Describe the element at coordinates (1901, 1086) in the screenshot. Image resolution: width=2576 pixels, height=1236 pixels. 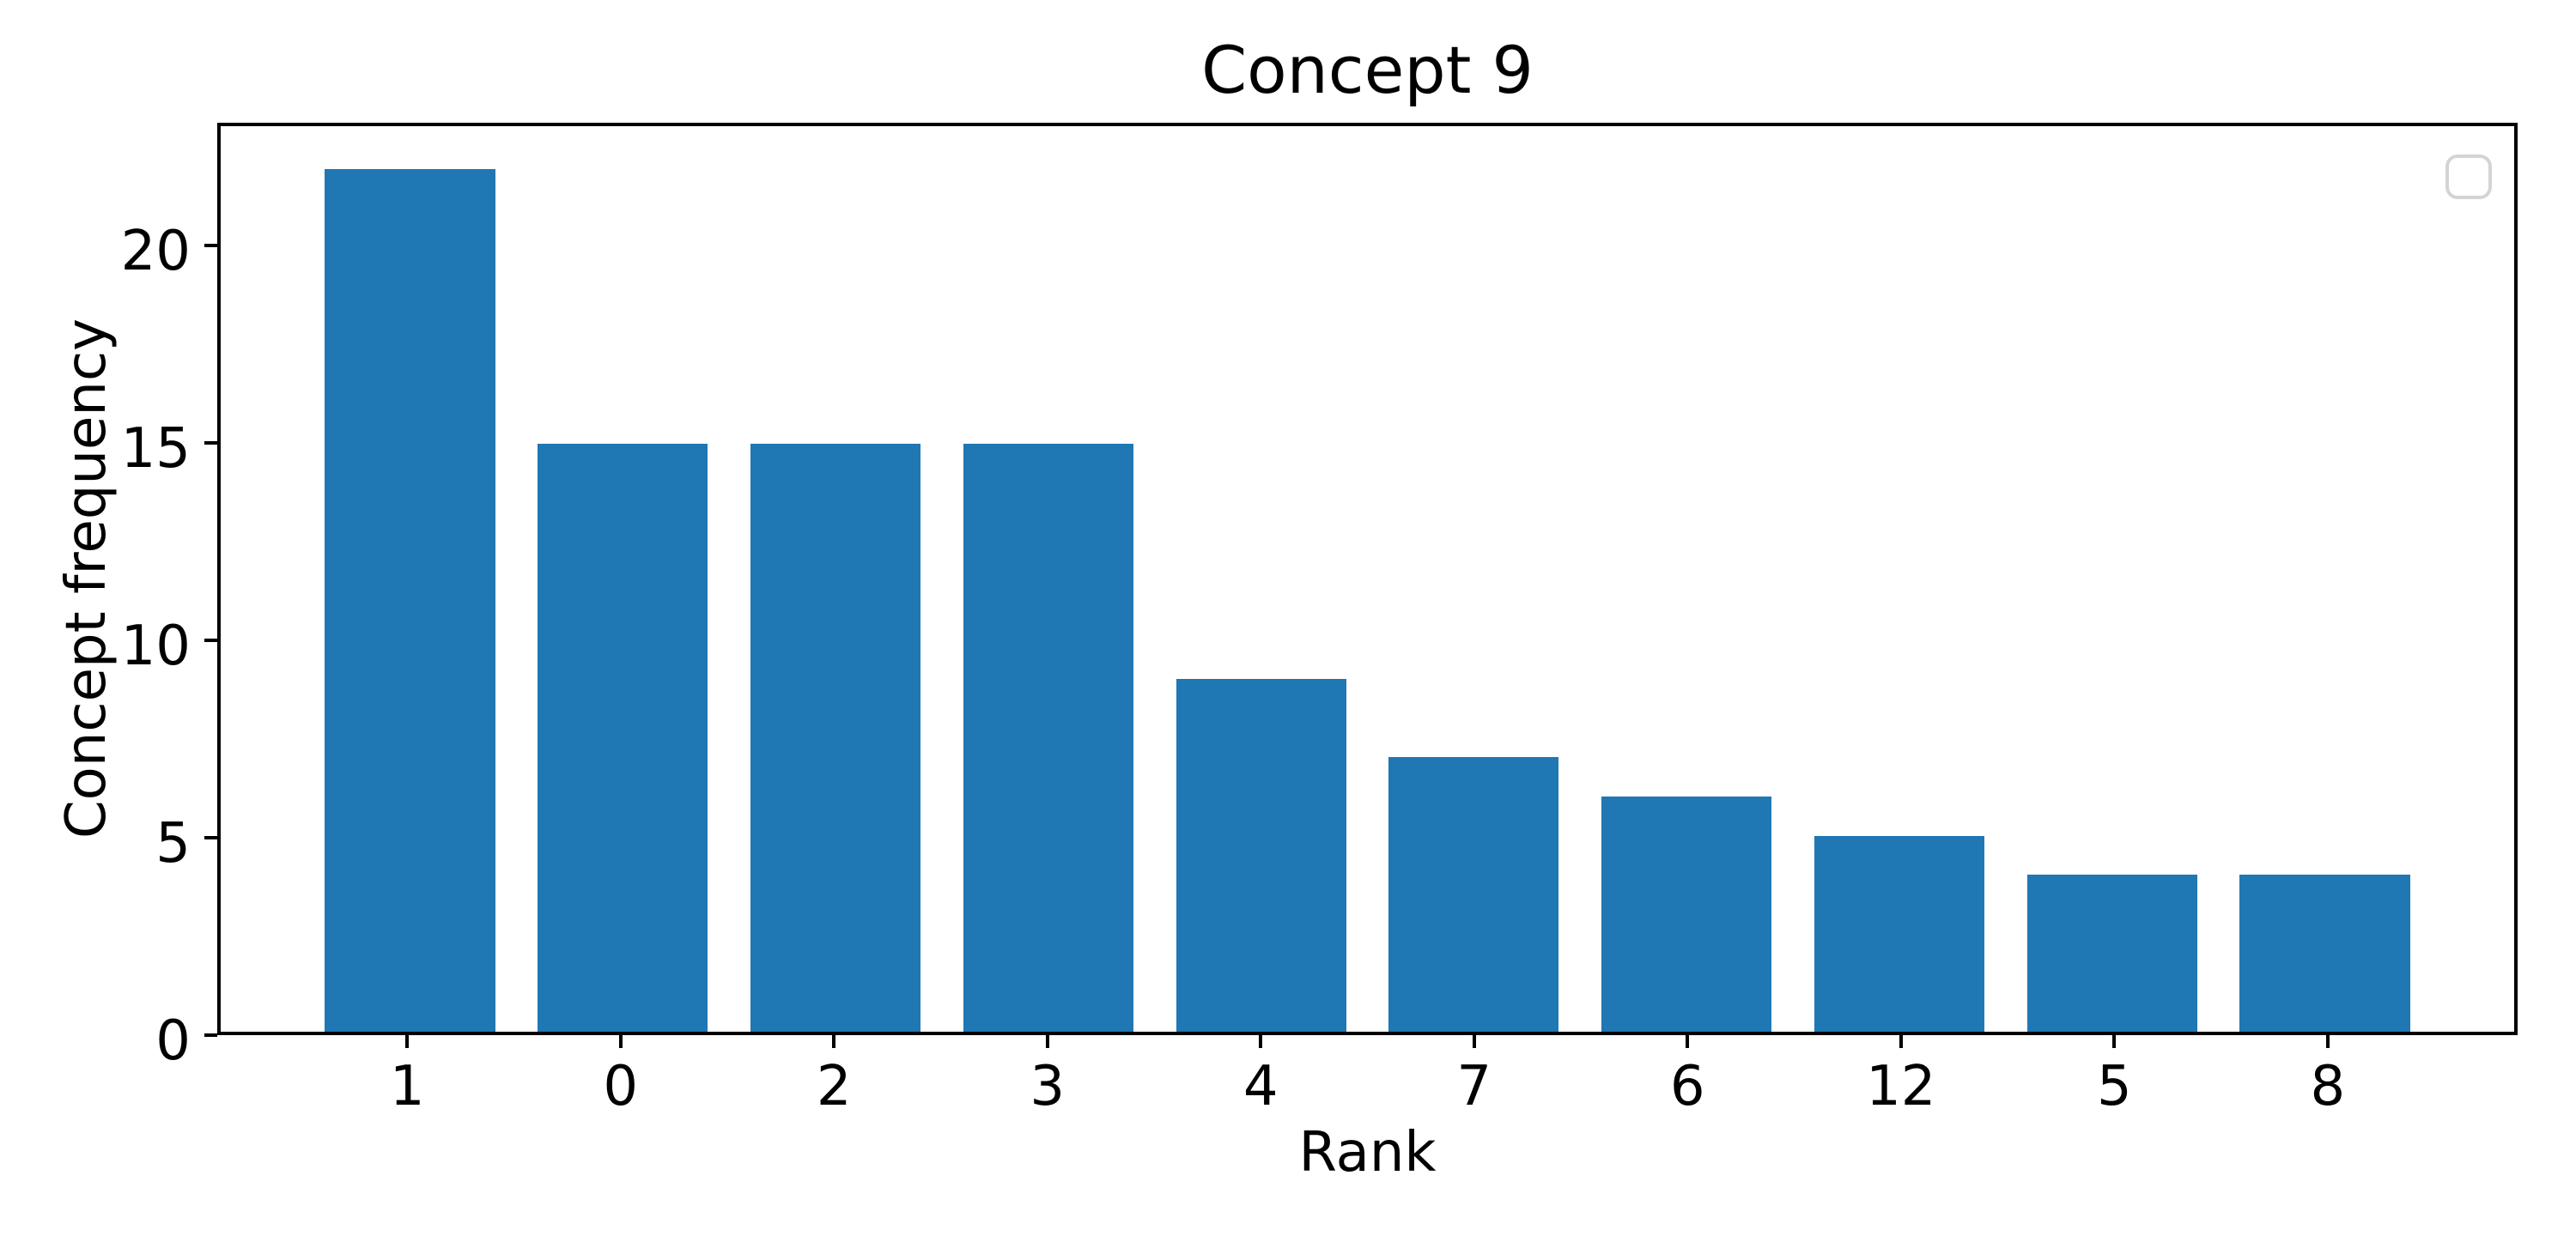
I see `x-tick-label: 12` at that location.